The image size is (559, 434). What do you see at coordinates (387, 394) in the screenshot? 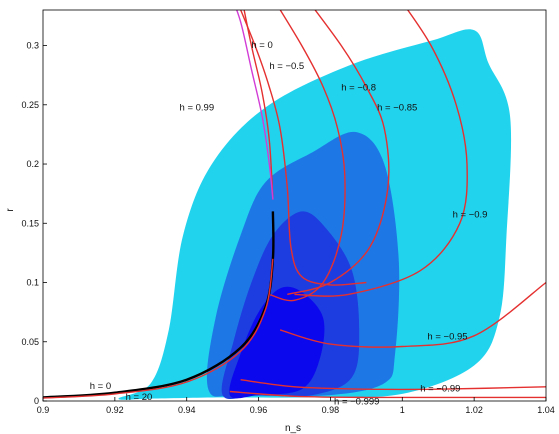
I see `curve-h-0.999` at bounding box center [387, 394].